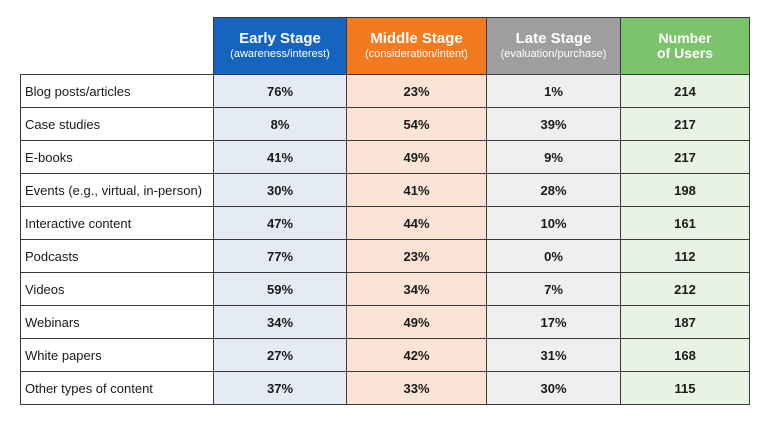 The height and width of the screenshot is (432, 769). I want to click on cell-users: 212, so click(685, 289).